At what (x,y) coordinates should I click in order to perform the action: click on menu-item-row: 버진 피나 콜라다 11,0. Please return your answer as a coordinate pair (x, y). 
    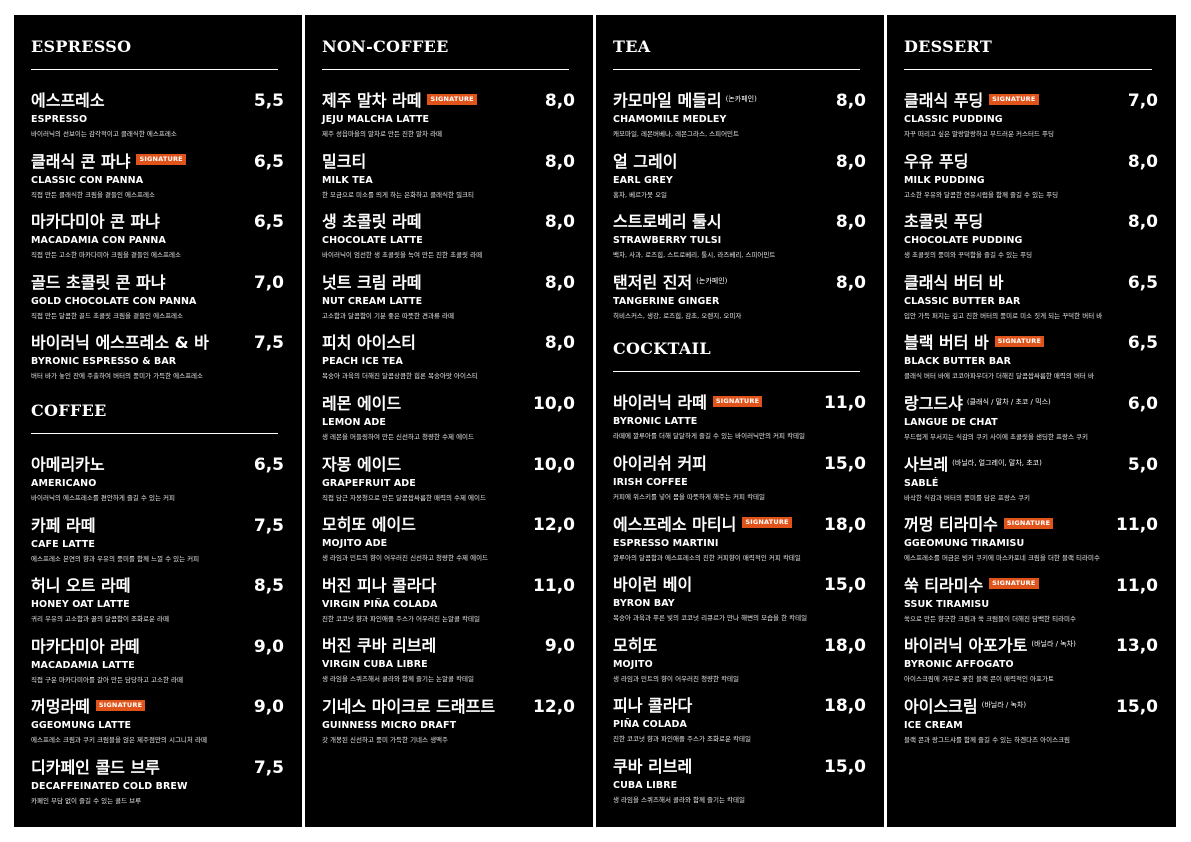
    Looking at the image, I should click on (448, 584).